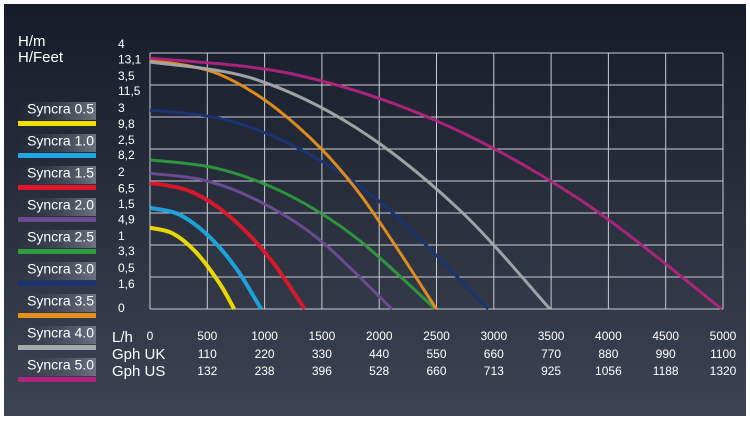 Image resolution: width=750 pixels, height=422 pixels. I want to click on legend-label: Syncra 4.0, so click(60, 333).